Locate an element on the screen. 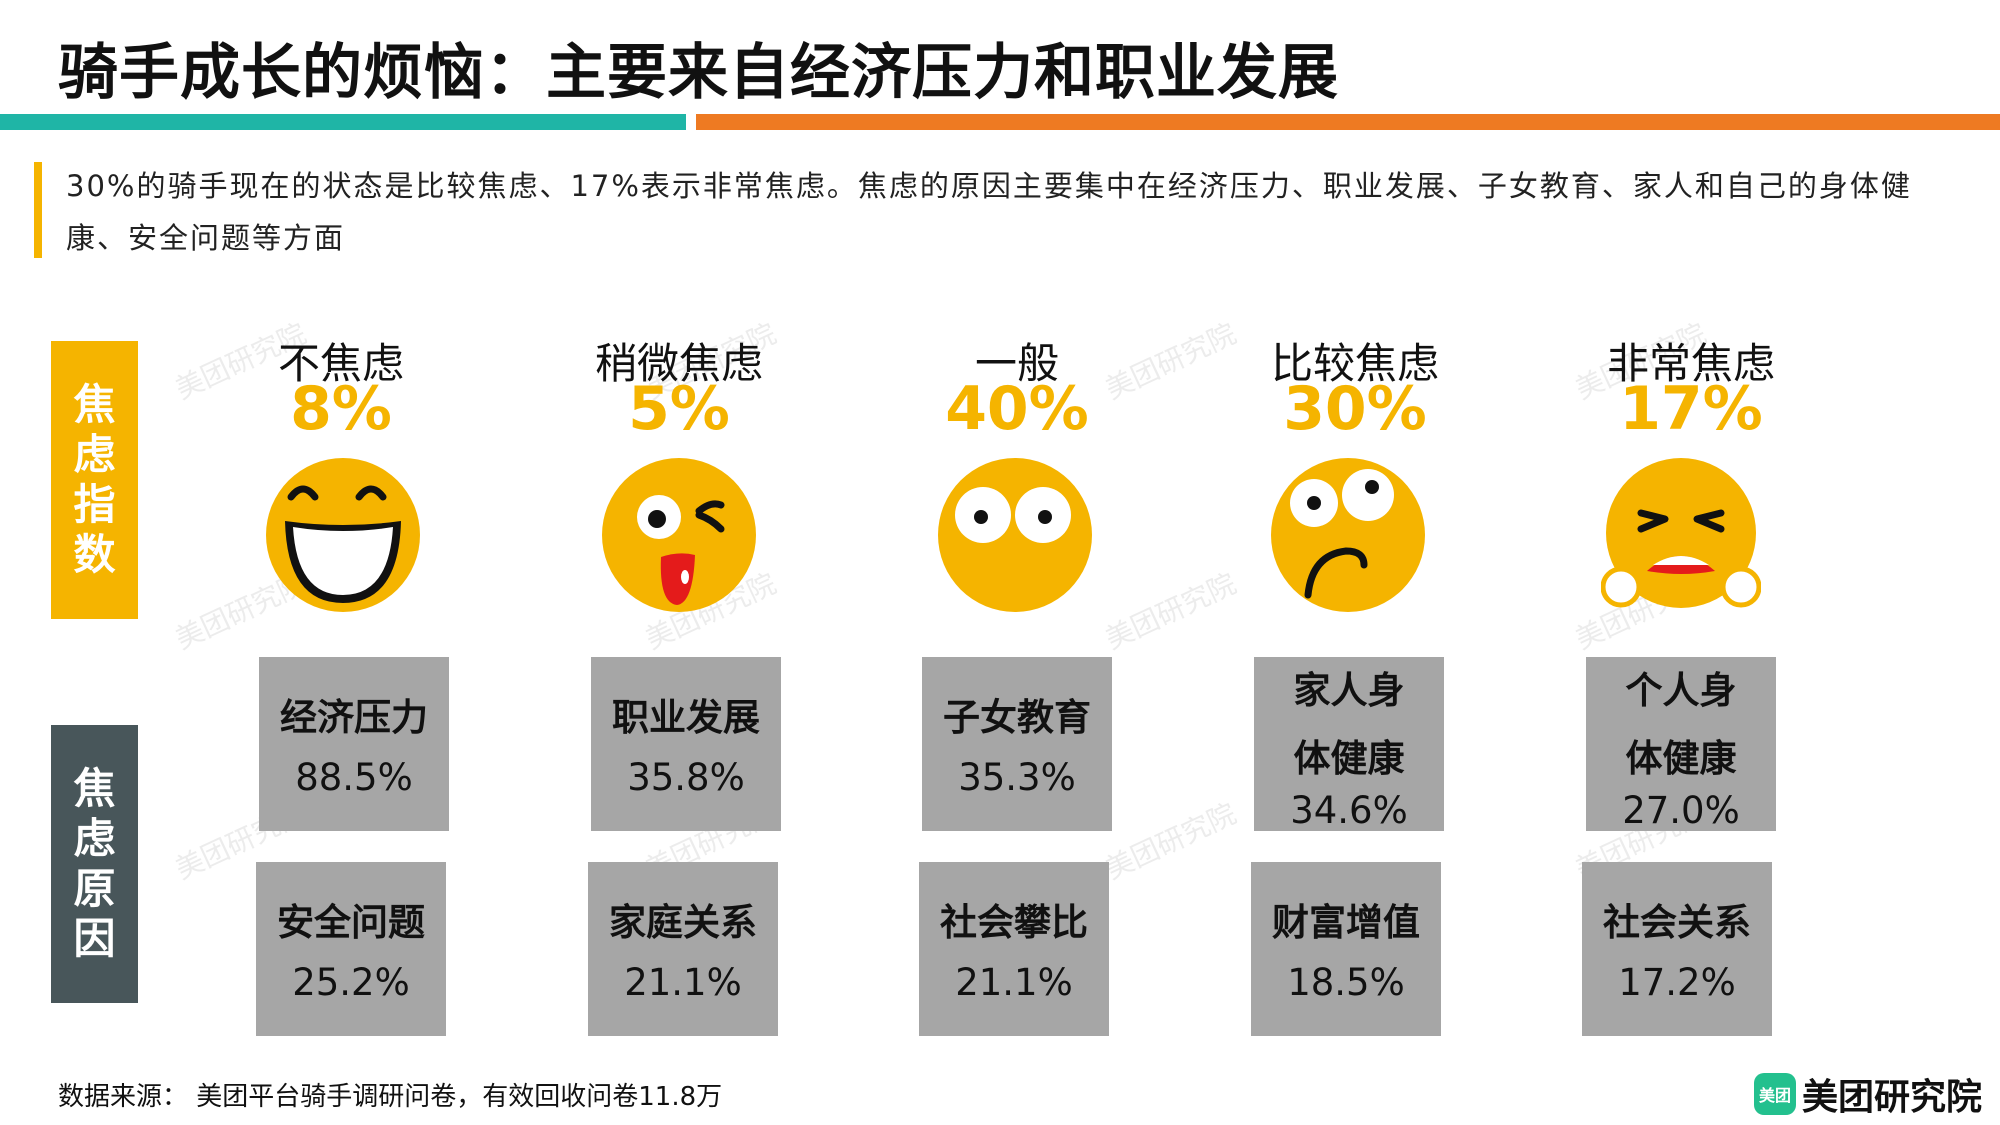 The width and height of the screenshot is (2000, 1125). level-label: 稍微焦虑 is located at coordinates (678, 363).